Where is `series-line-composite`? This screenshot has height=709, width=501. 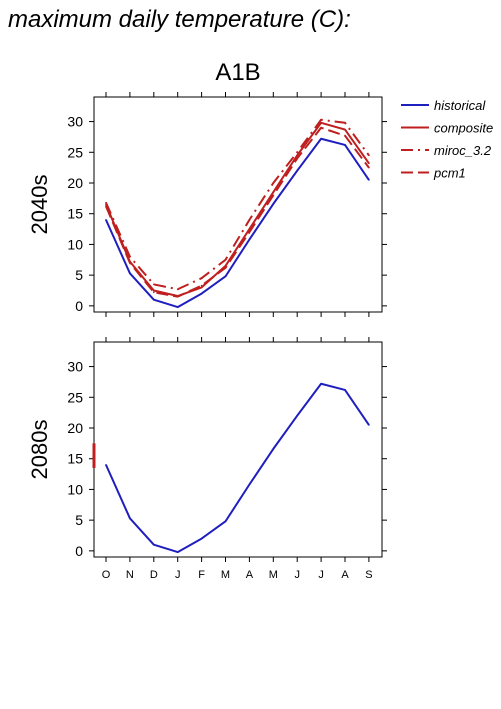 series-line-composite is located at coordinates (237, 209).